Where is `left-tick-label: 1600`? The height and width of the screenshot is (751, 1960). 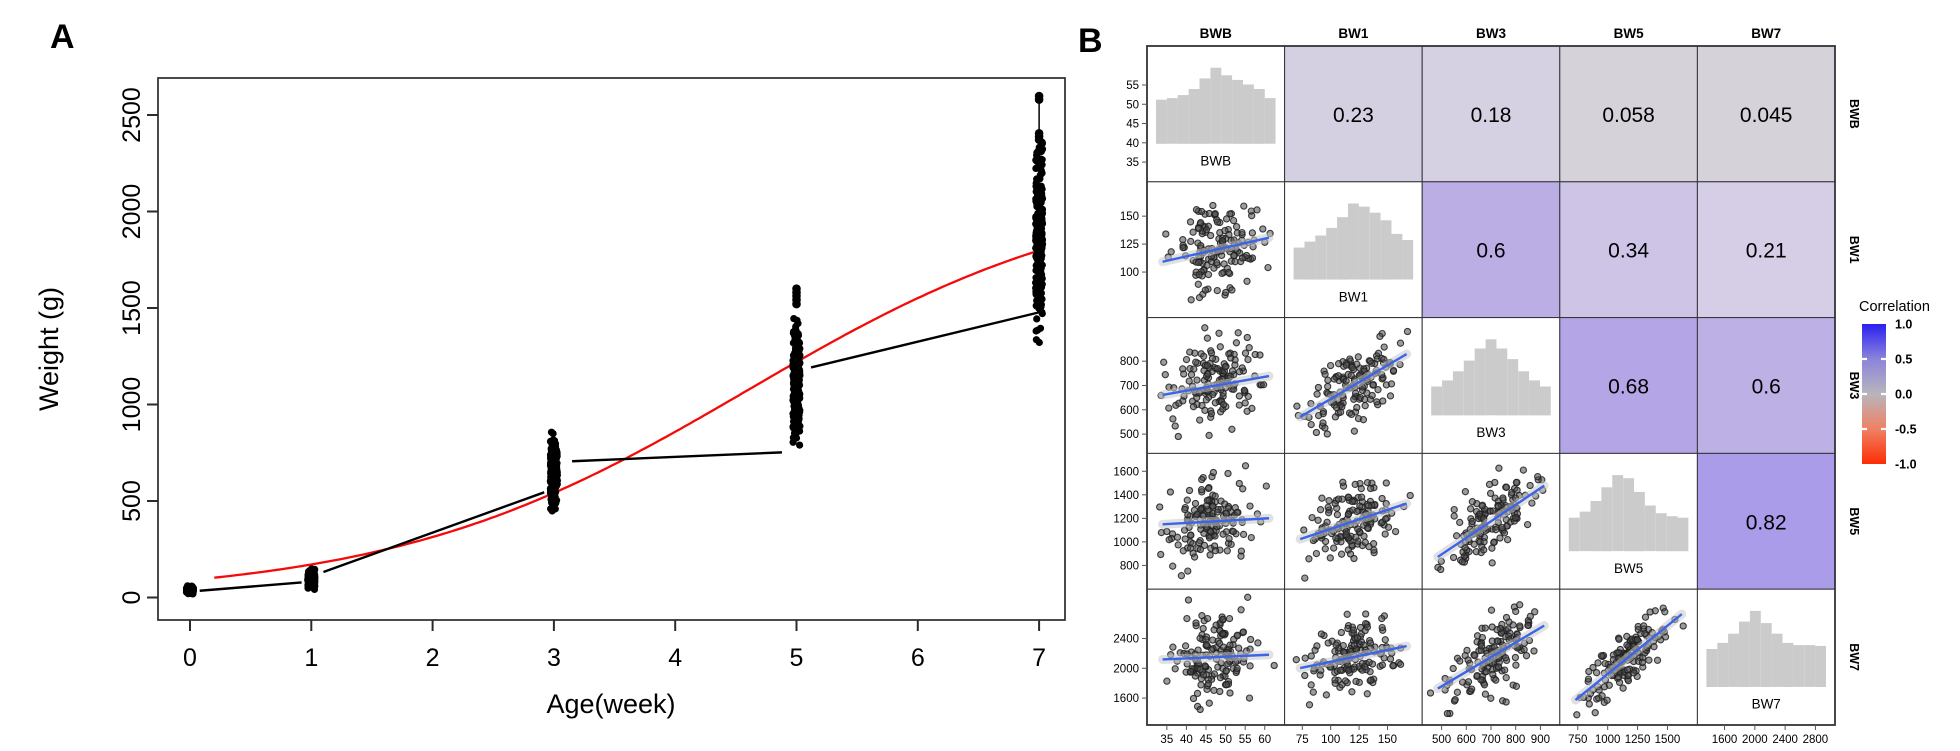 left-tick-label: 1600 is located at coordinates (1126, 699).